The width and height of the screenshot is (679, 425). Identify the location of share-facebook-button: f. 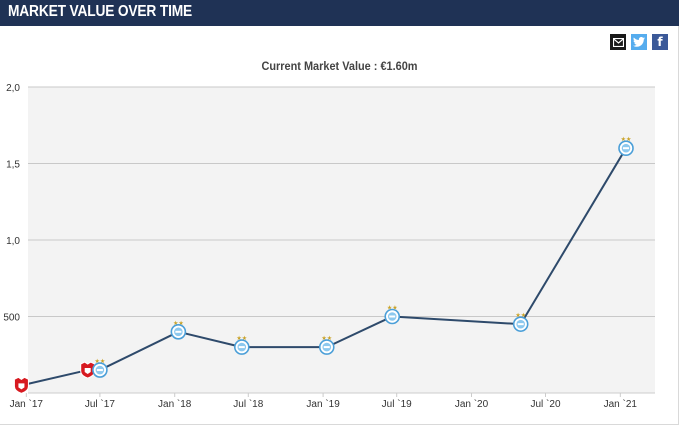
(660, 42).